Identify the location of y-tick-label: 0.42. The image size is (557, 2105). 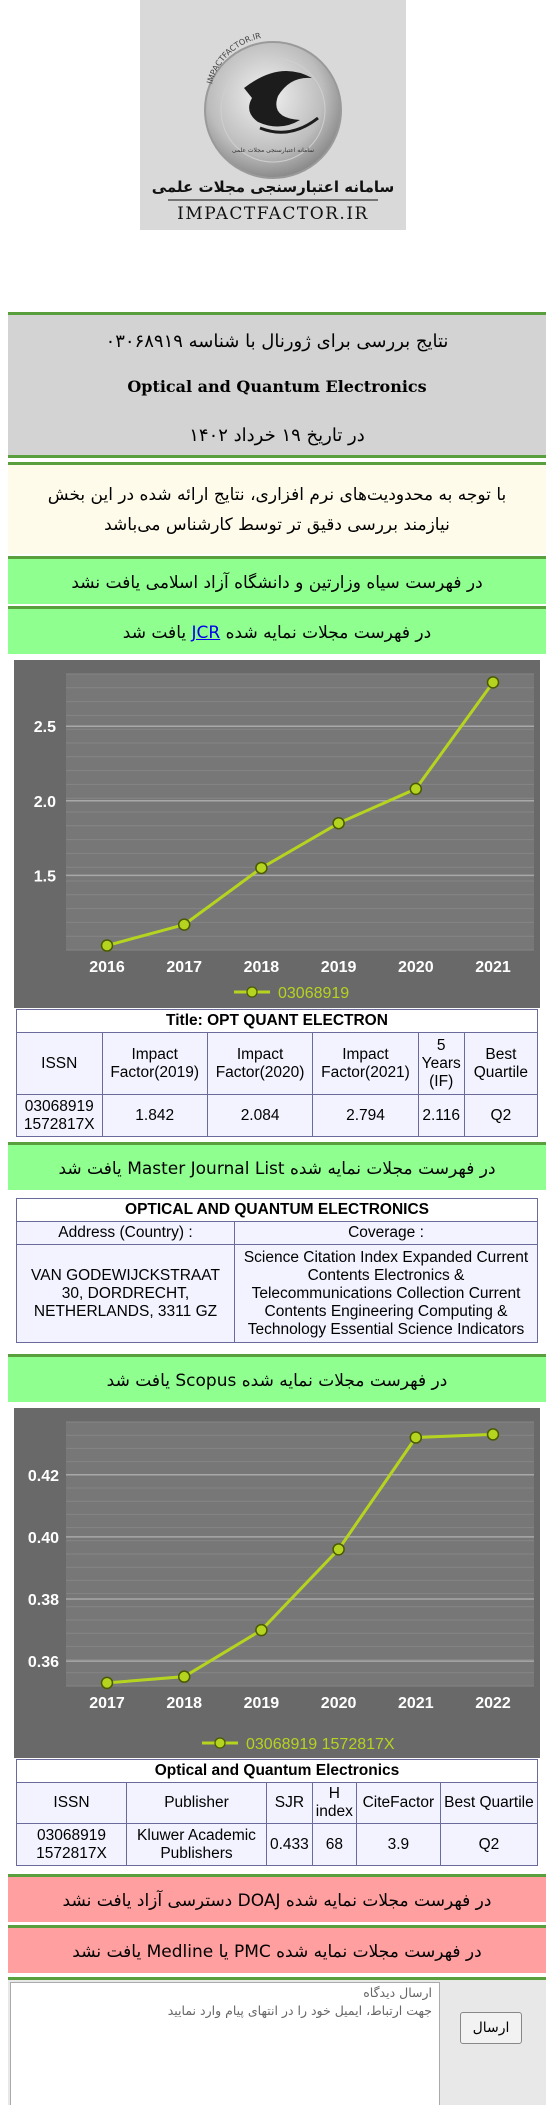
(43, 1476).